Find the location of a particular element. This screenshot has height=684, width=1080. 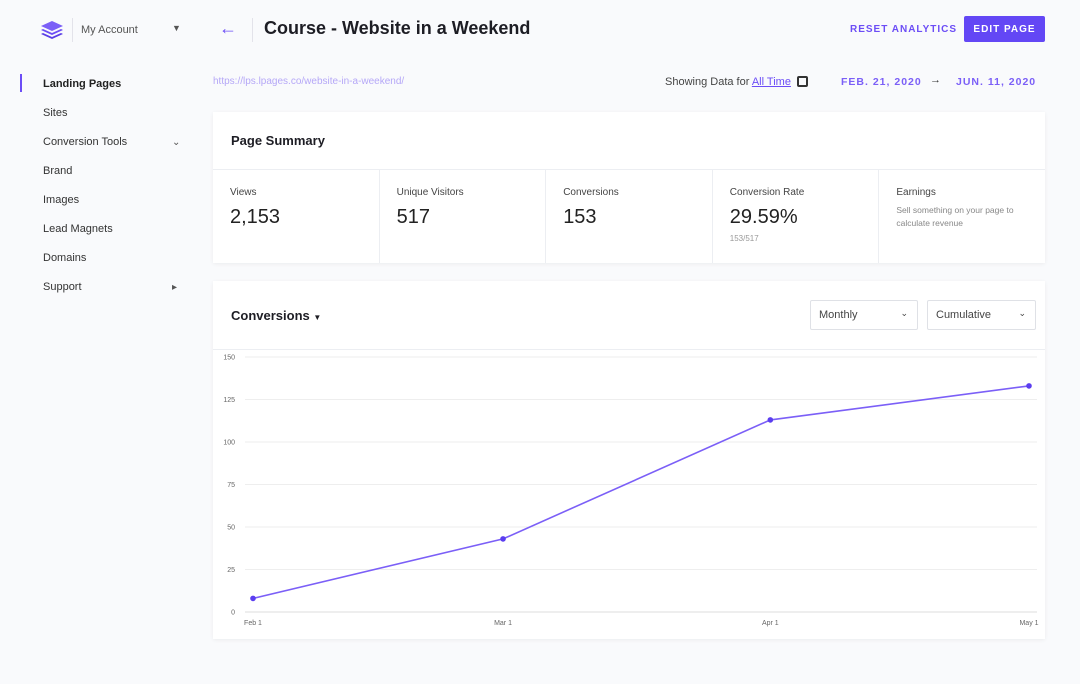

sidebar-item-label: Domains is located at coordinates (65, 258).